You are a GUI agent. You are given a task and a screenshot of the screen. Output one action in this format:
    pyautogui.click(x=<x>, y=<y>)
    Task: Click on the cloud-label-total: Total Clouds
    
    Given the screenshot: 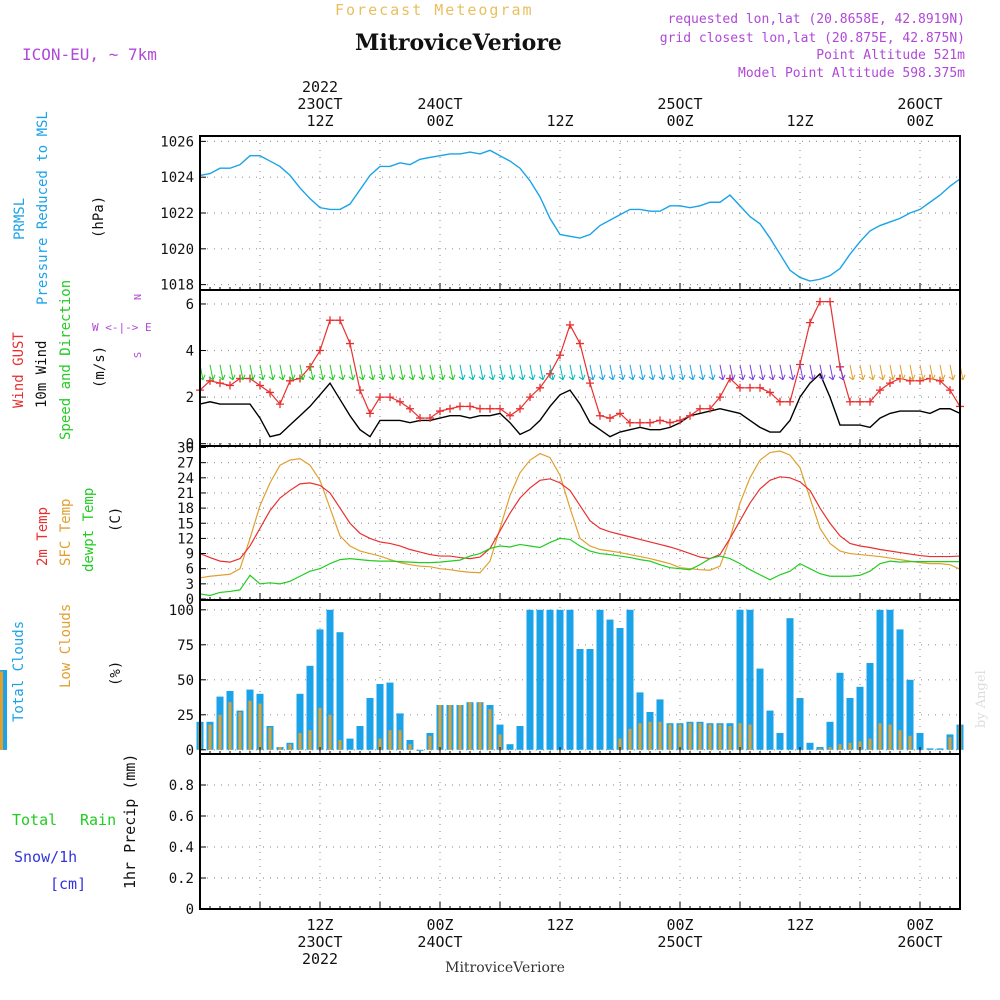 What is the action you would take?
    pyautogui.click(x=19, y=671)
    